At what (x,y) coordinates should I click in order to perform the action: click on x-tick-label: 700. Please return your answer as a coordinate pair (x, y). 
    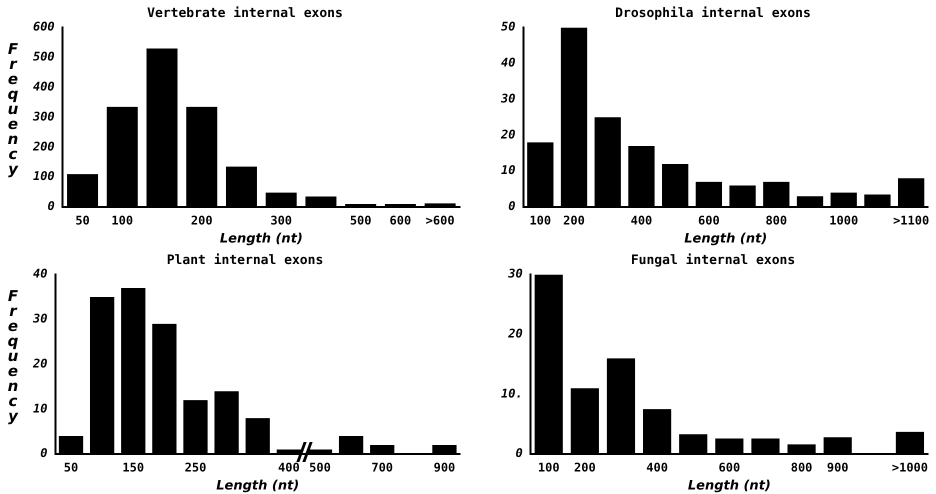
    Looking at the image, I should click on (382, 467).